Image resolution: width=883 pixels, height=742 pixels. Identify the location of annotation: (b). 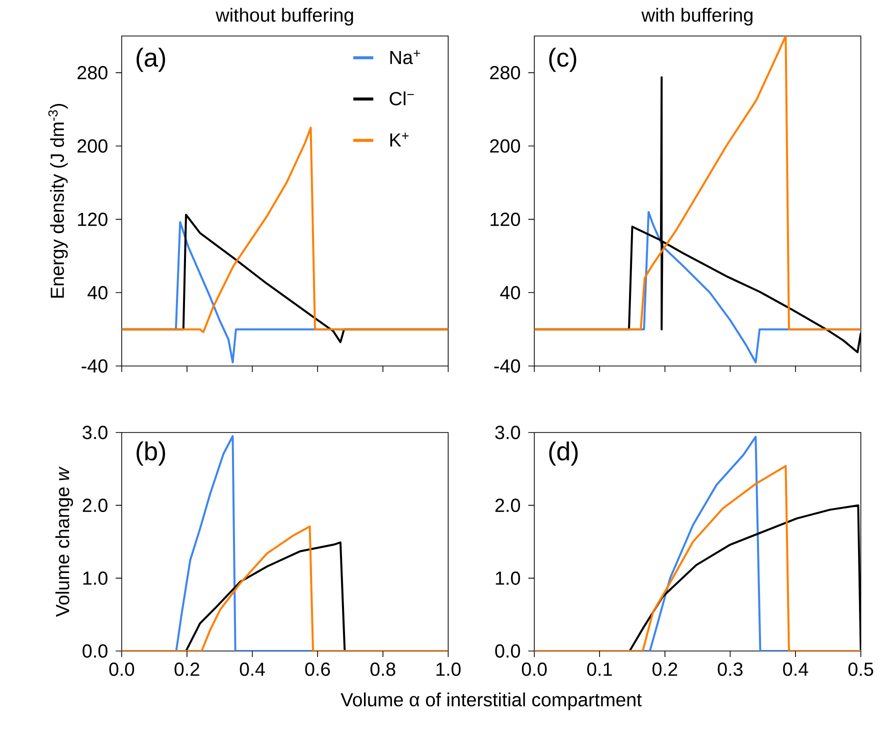
(151, 453).